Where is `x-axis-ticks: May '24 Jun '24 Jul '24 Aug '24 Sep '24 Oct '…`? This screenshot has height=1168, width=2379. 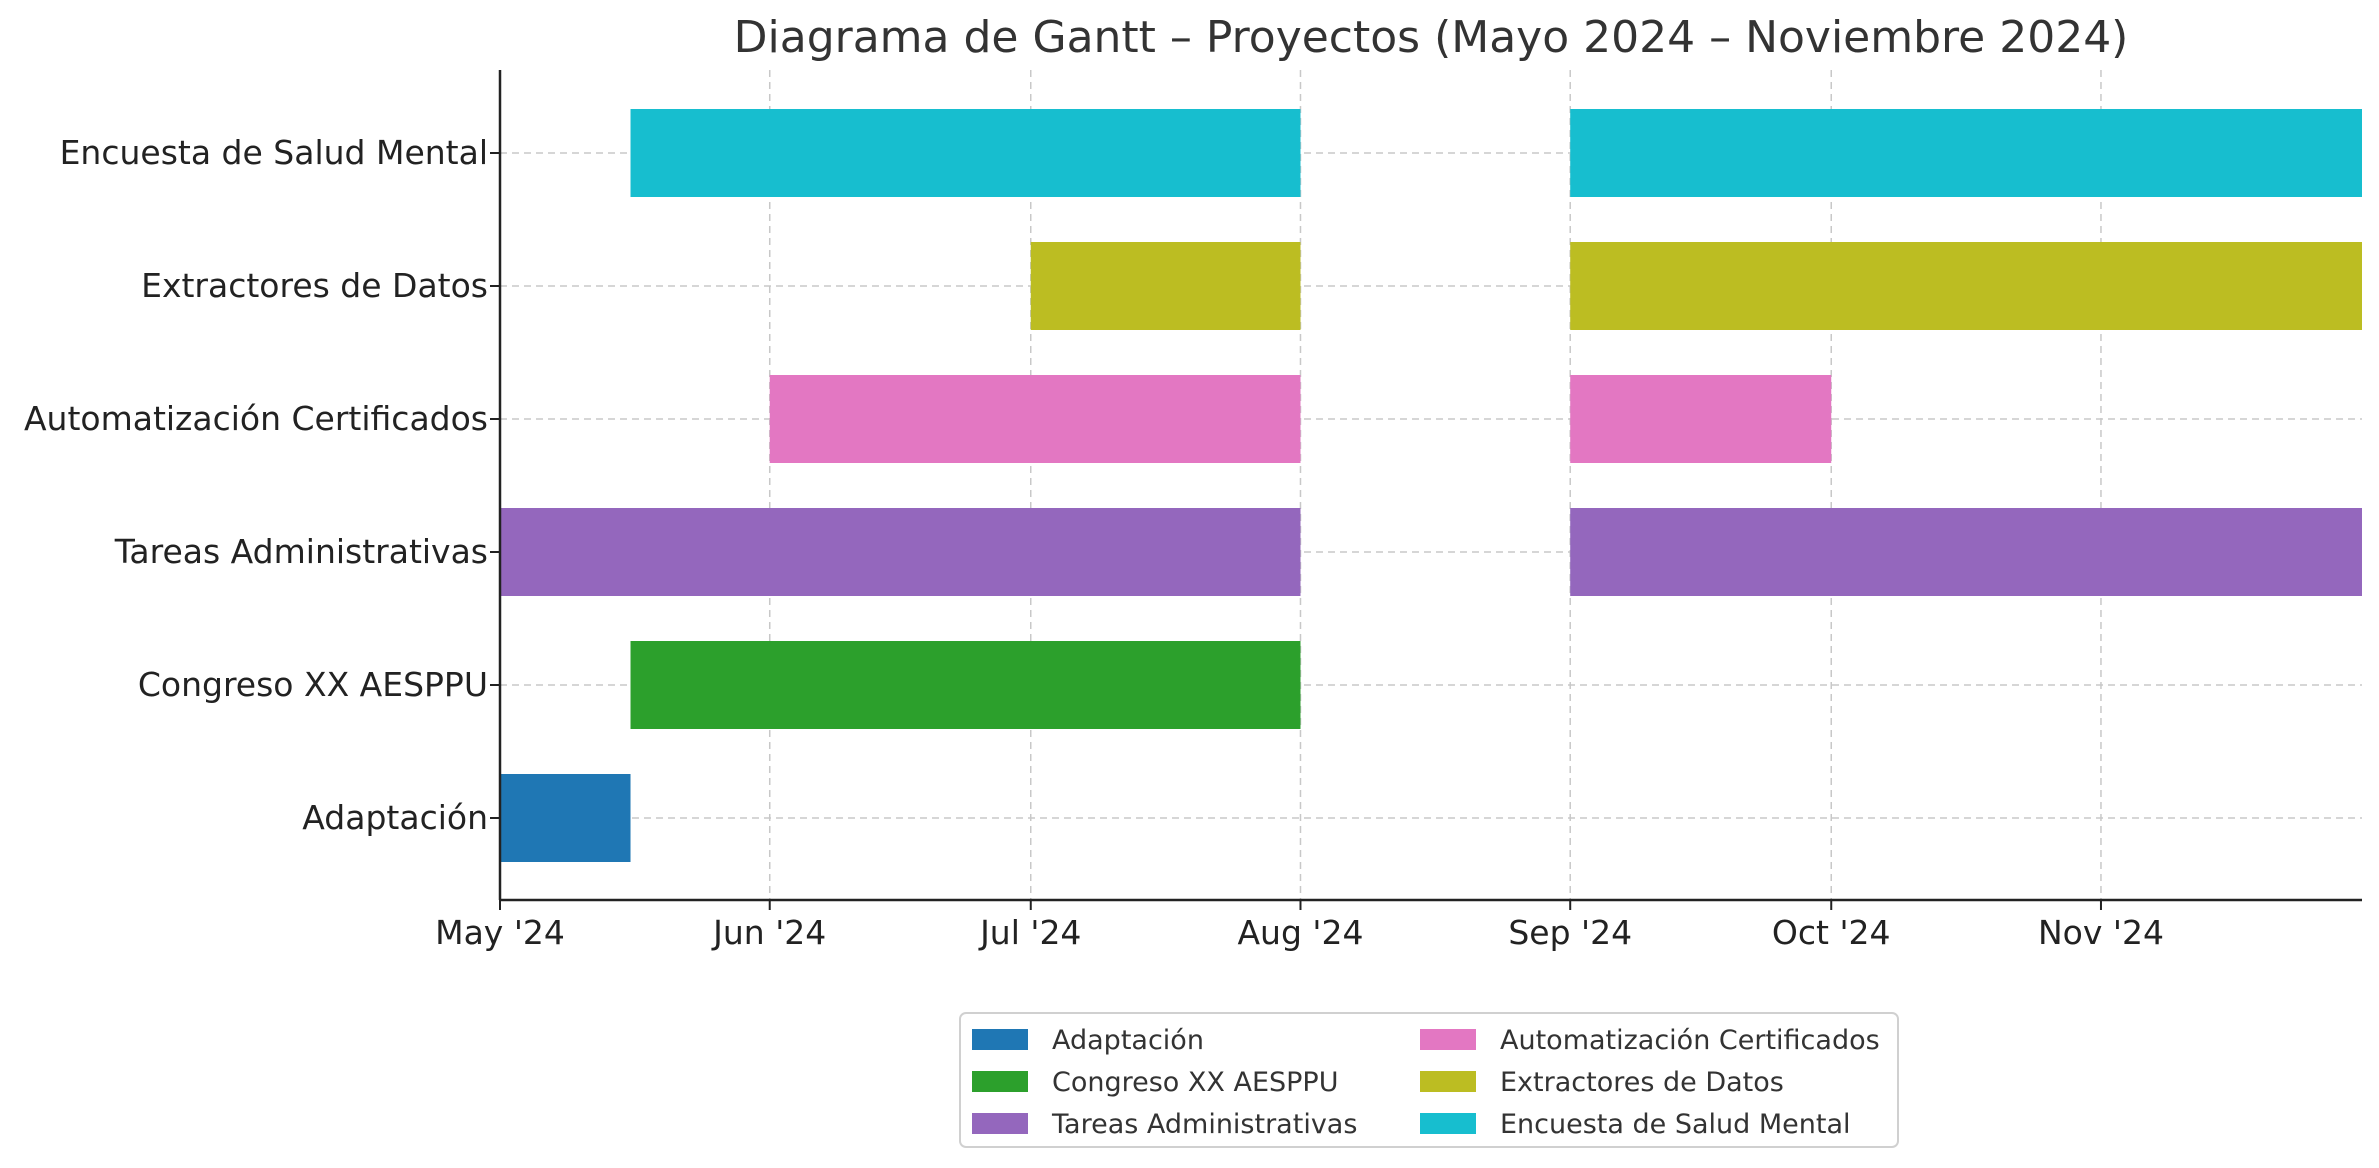
x-axis-ticks: May '24 Jun '24 Jul '24 Aug '24 Sep '24 Oct '… is located at coordinates (1299, 932).